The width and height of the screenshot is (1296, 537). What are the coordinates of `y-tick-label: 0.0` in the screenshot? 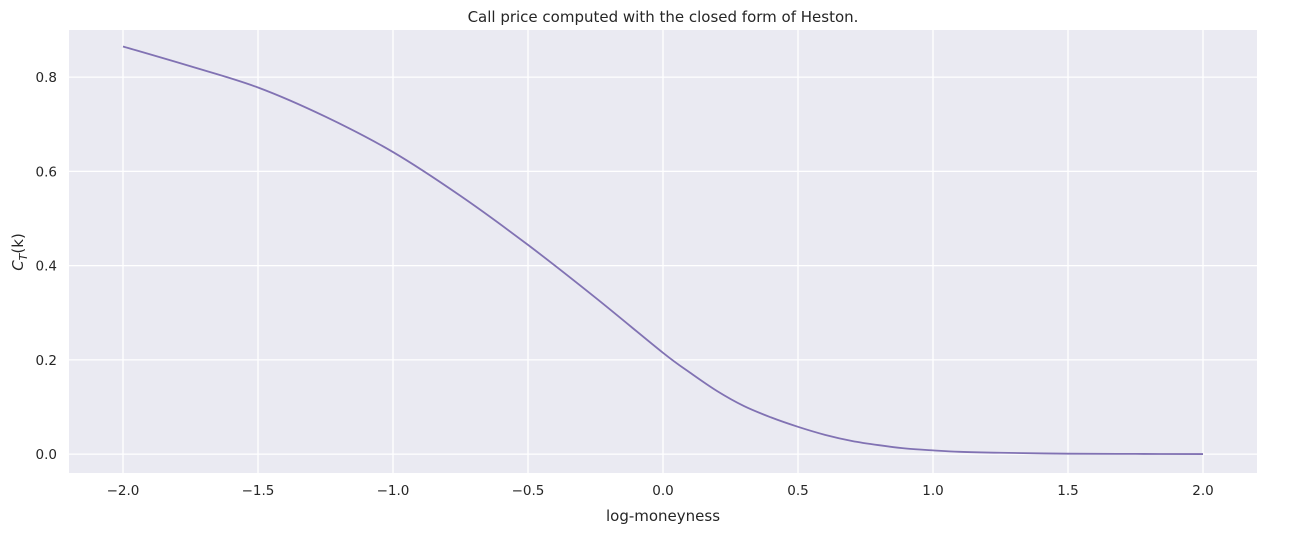 It's located at (46, 455).